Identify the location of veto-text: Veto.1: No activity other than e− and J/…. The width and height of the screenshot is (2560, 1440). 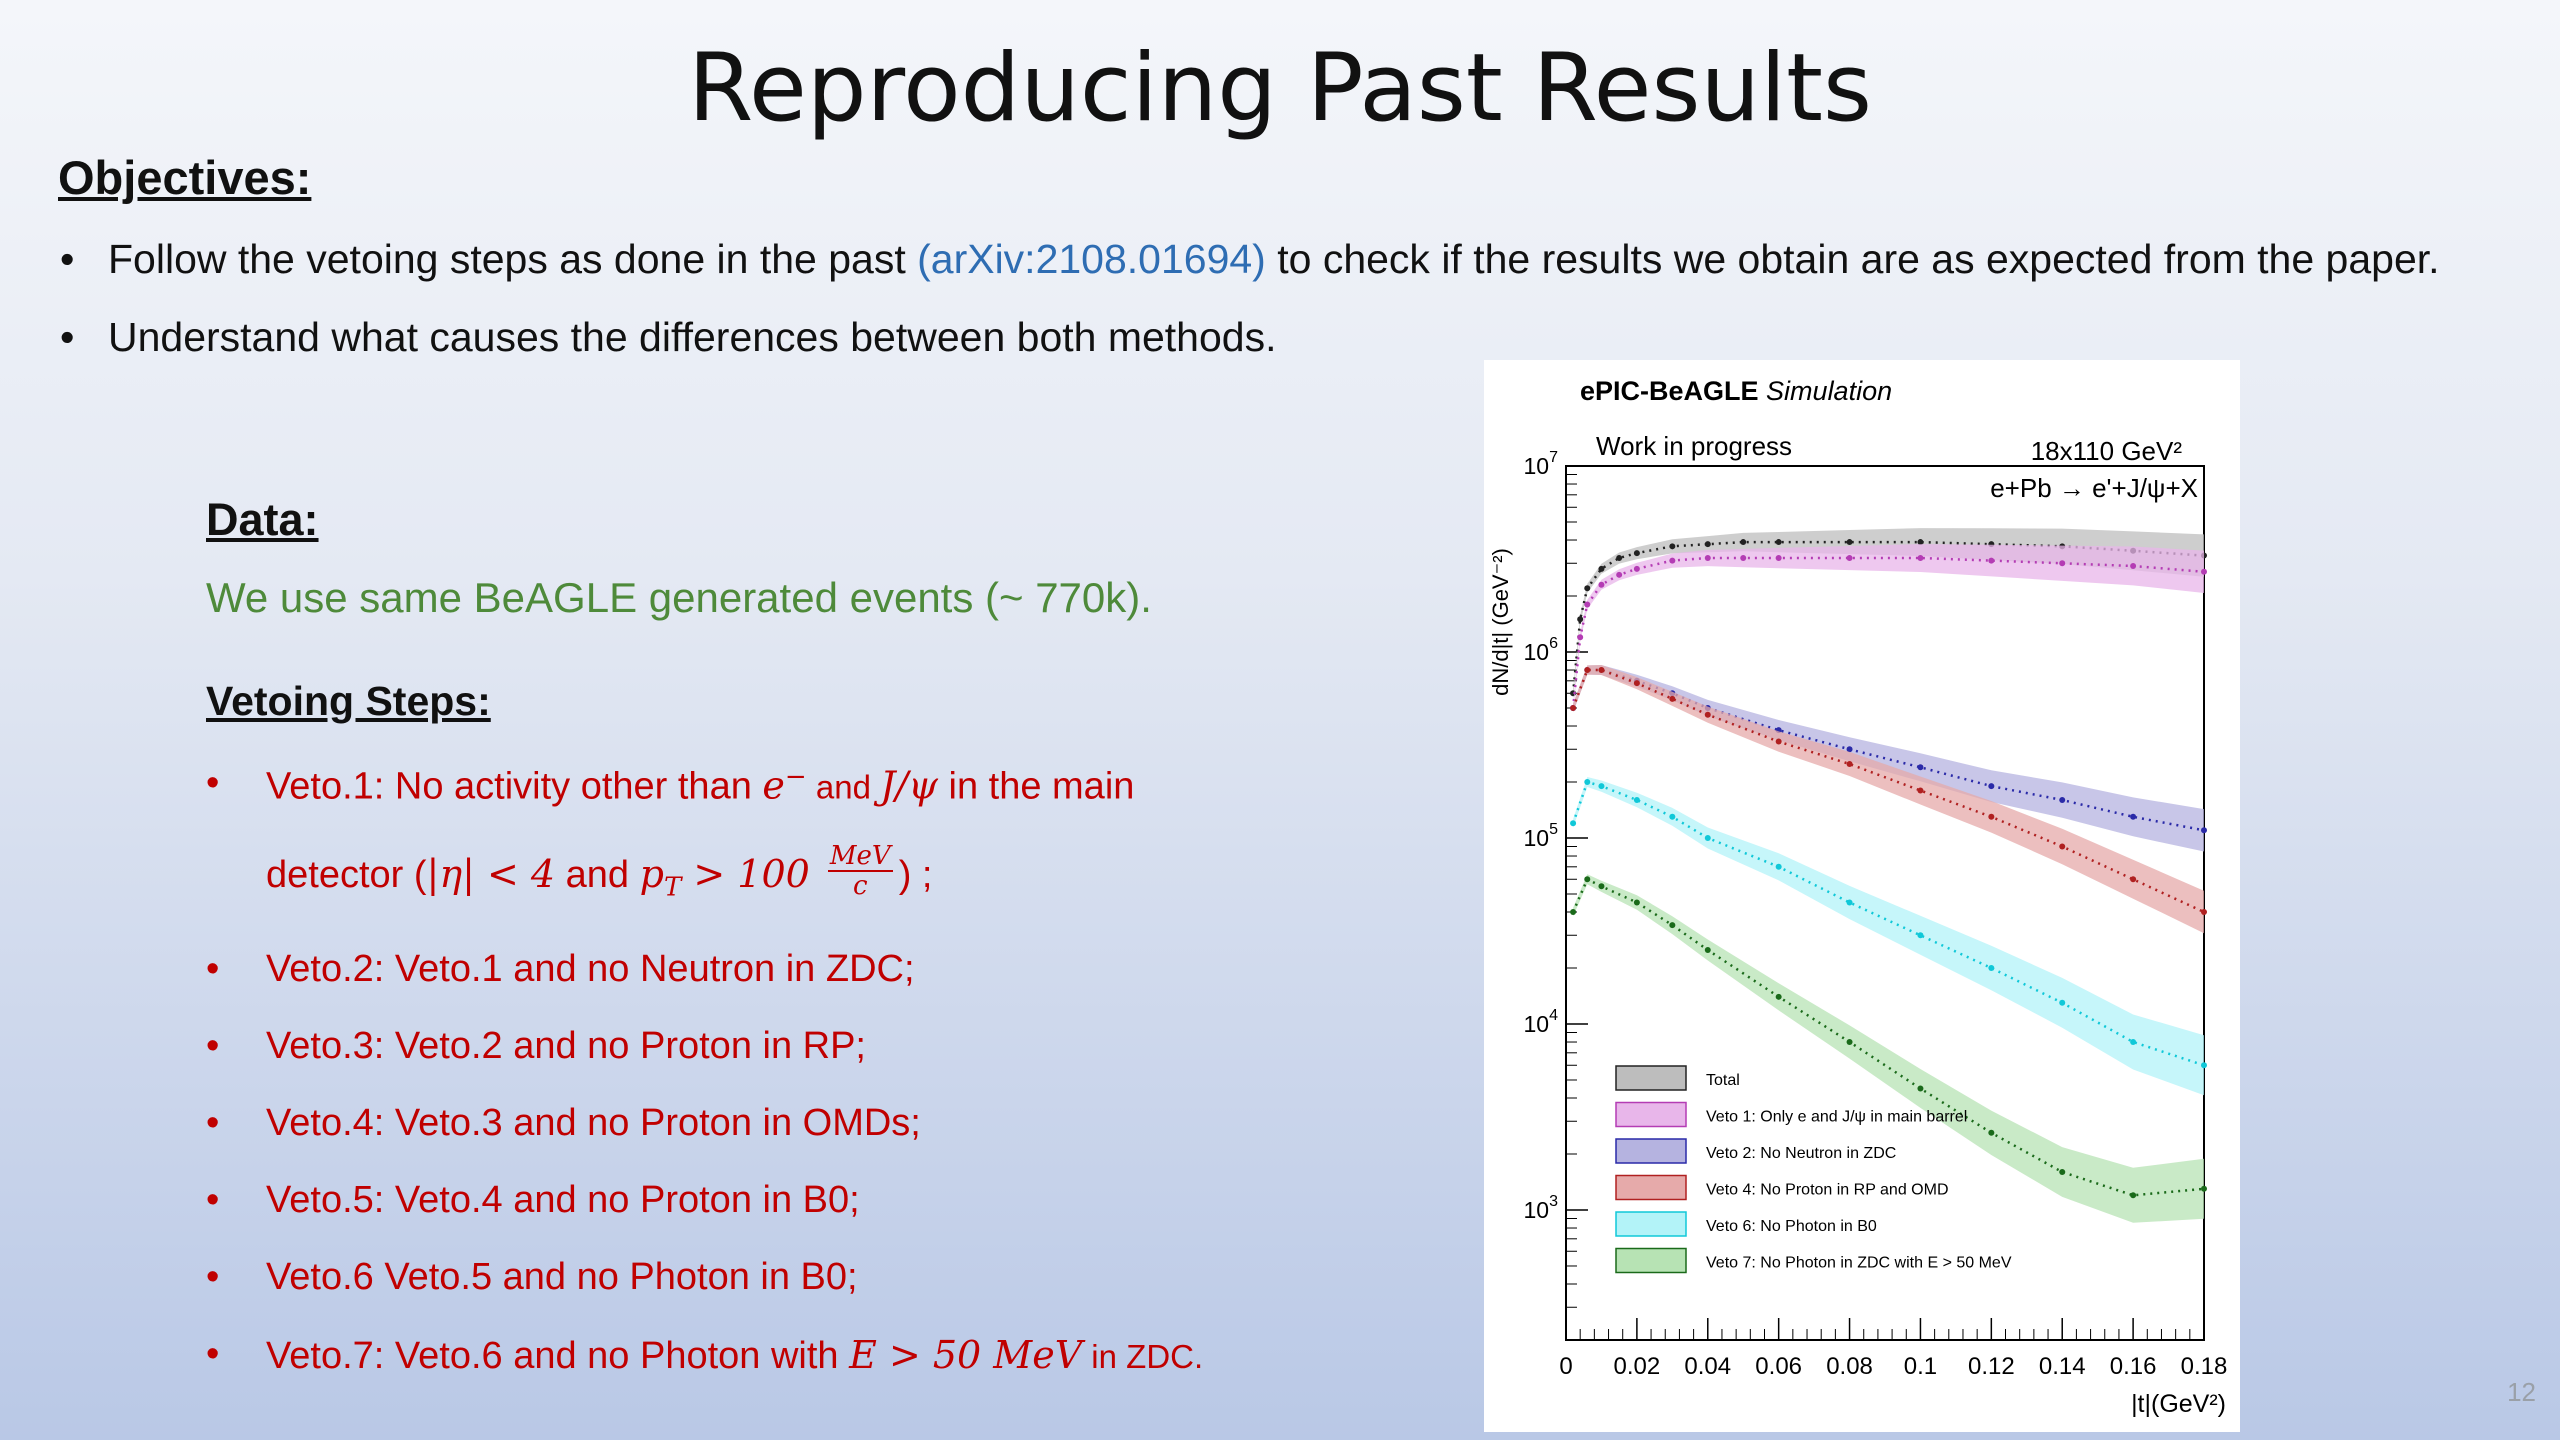
(700, 785).